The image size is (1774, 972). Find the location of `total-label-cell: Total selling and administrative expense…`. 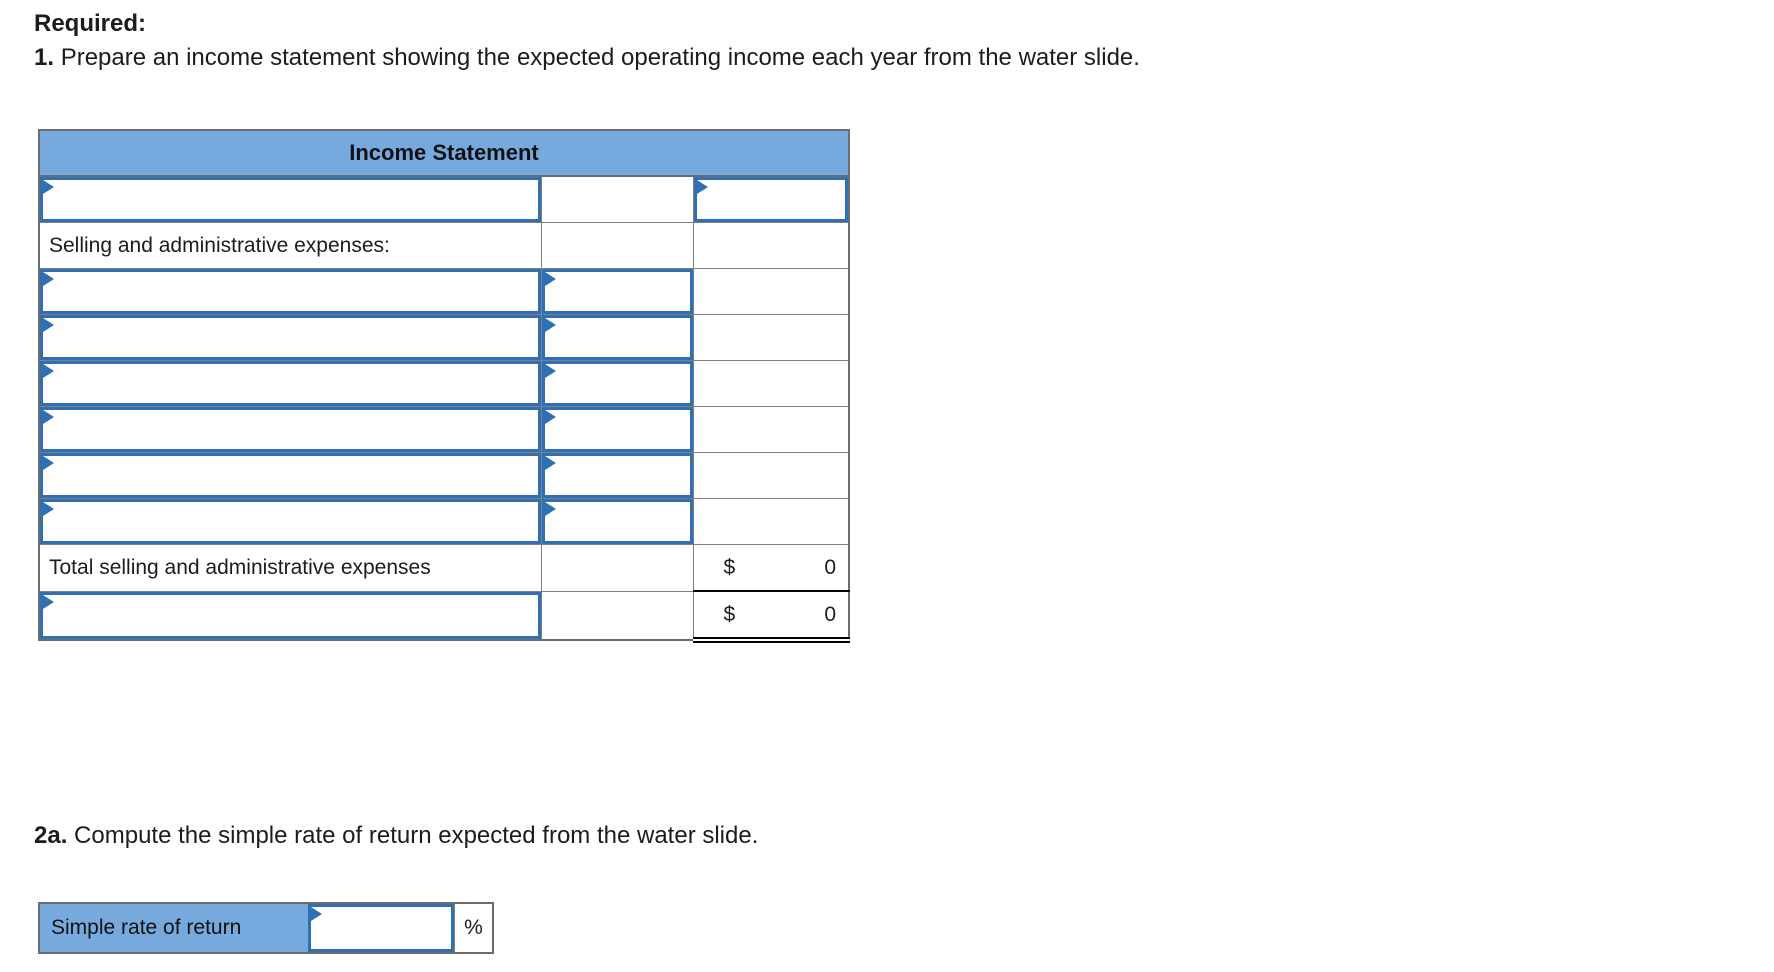

total-label-cell: Total selling and administrative expense… is located at coordinates (290, 568).